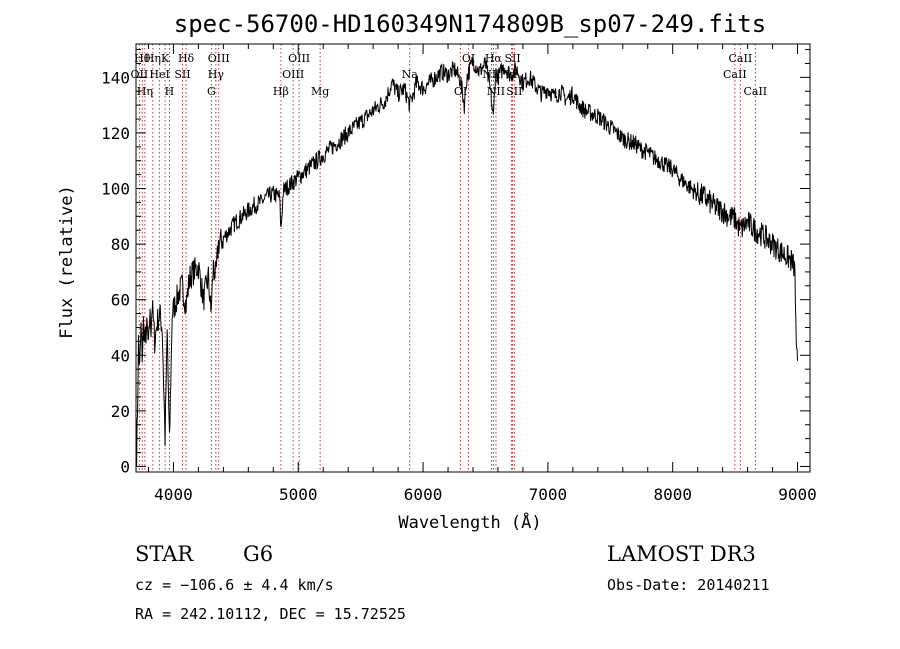 The height and width of the screenshot is (649, 900). Describe the element at coordinates (258, 554) in the screenshot. I see `object-subclass: G6` at that location.